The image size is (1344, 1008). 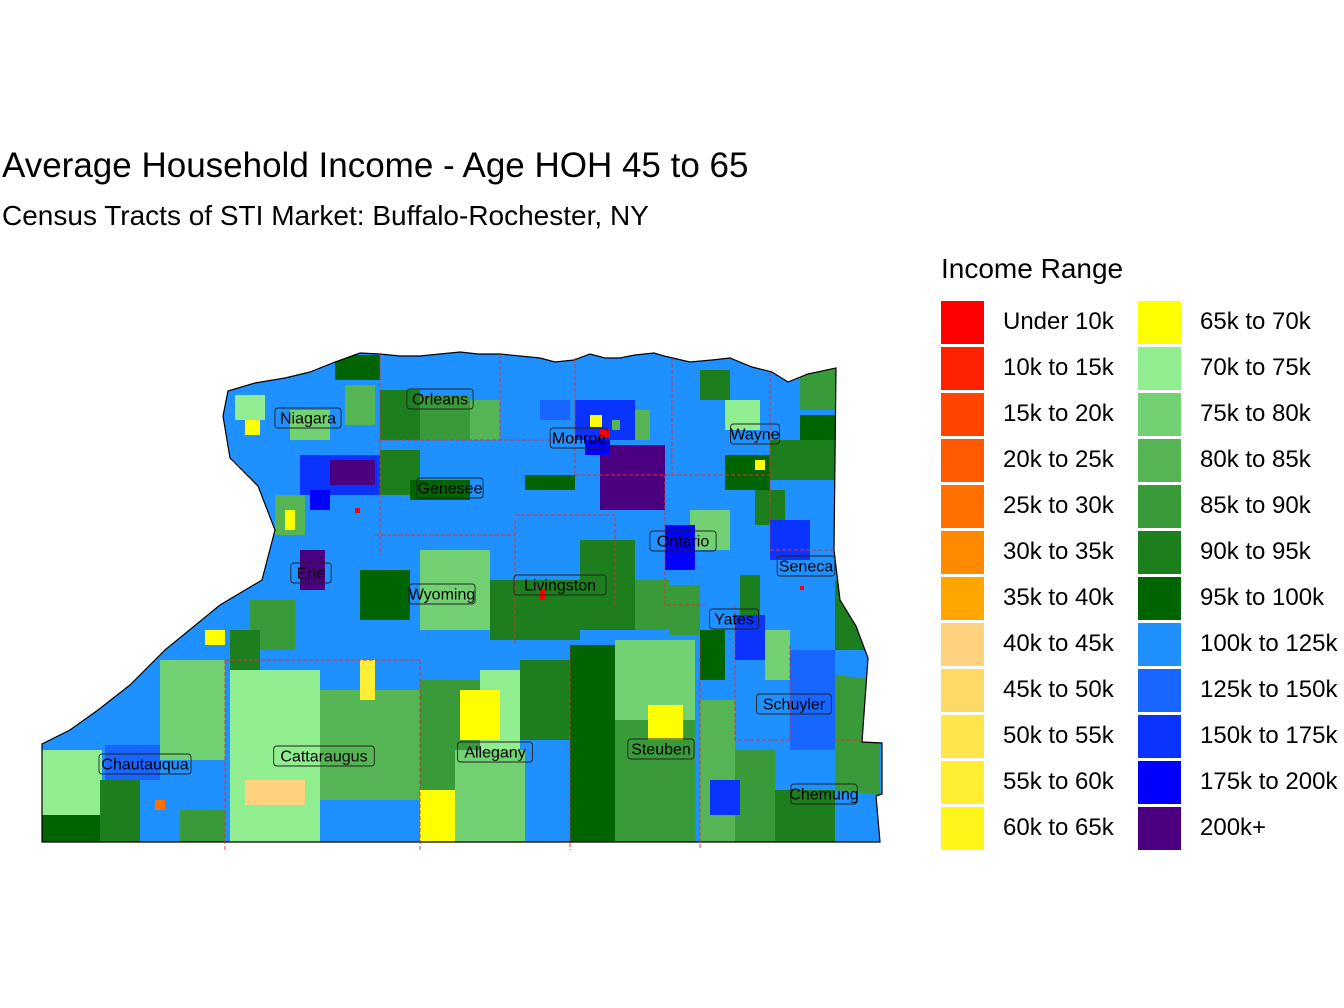 What do you see at coordinates (1269, 735) in the screenshot?
I see `legend-label: 150k to 175k` at bounding box center [1269, 735].